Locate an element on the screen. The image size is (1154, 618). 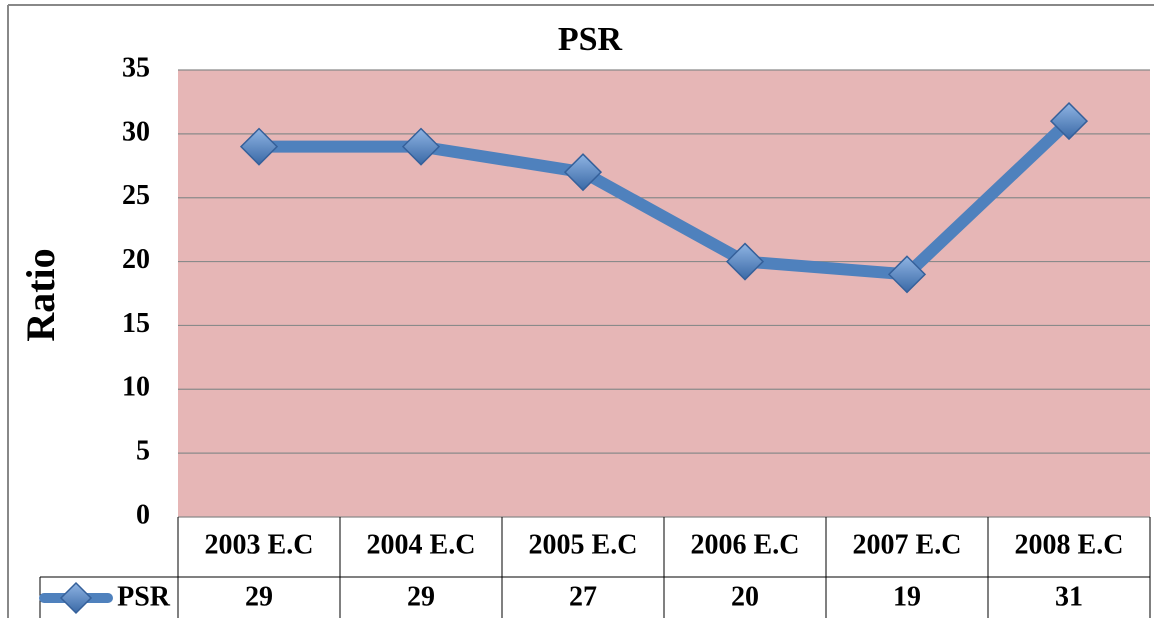
table-value: 19 is located at coordinates (907, 596).